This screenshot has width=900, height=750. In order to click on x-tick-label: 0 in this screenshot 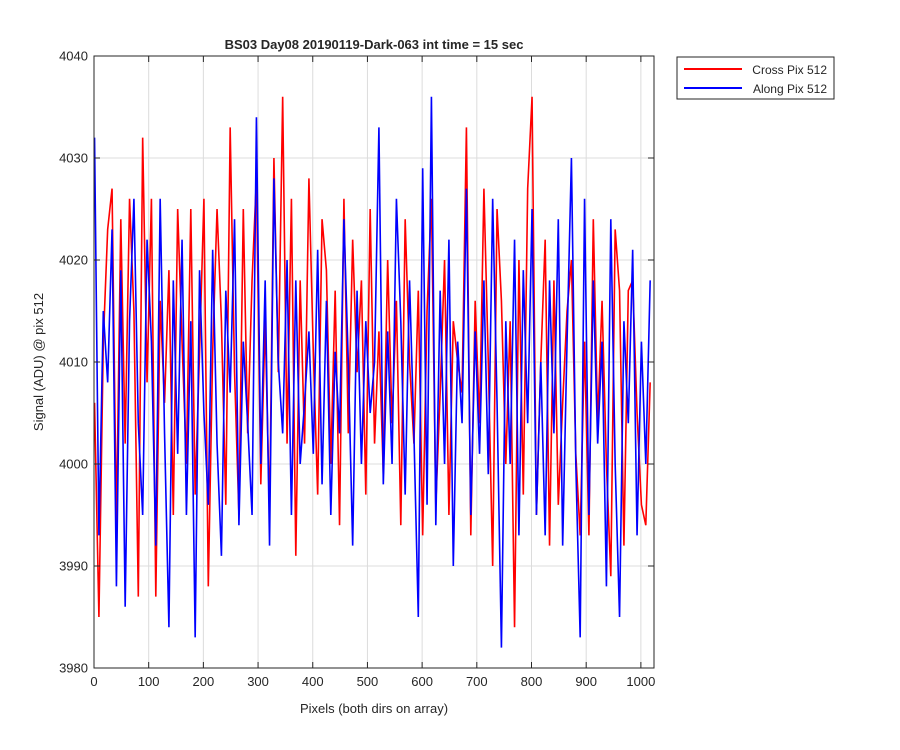, I will do `click(93, 681)`.